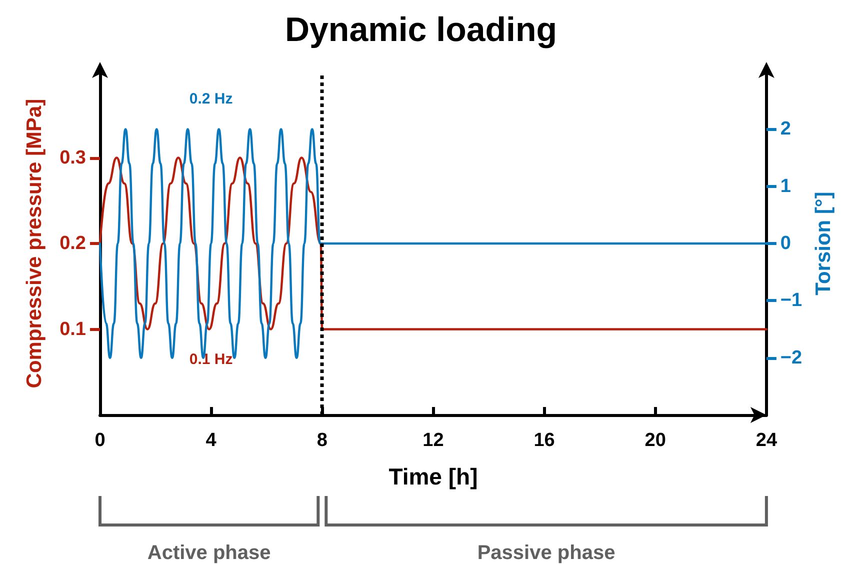  I want to click on x-tick-label: 16, so click(544, 440).